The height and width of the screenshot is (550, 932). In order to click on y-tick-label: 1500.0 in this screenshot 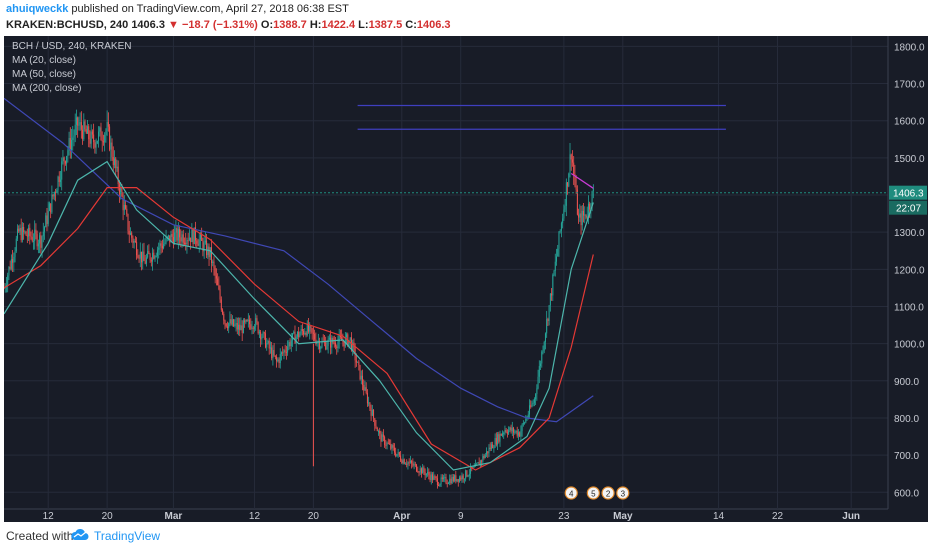, I will do `click(909, 159)`.